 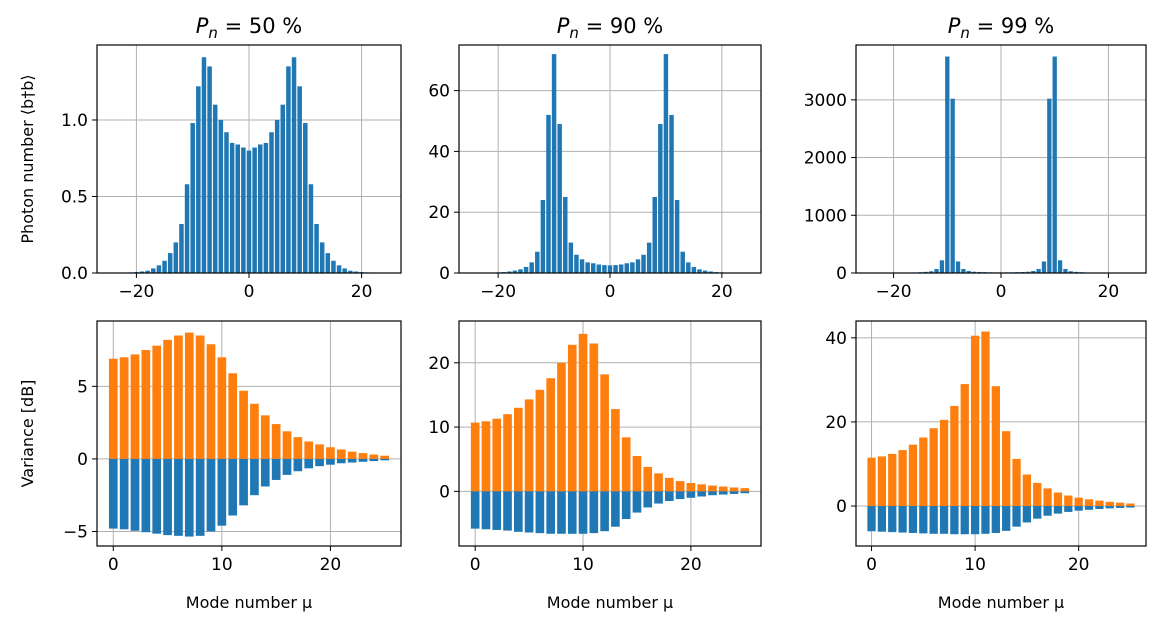 What do you see at coordinates (82, 387) in the screenshot?
I see `y-tick-label: 5` at bounding box center [82, 387].